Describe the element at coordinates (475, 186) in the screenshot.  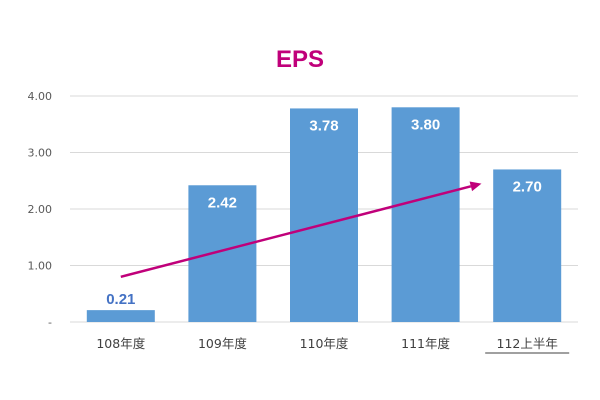
I see `trend-arrowhead` at that location.